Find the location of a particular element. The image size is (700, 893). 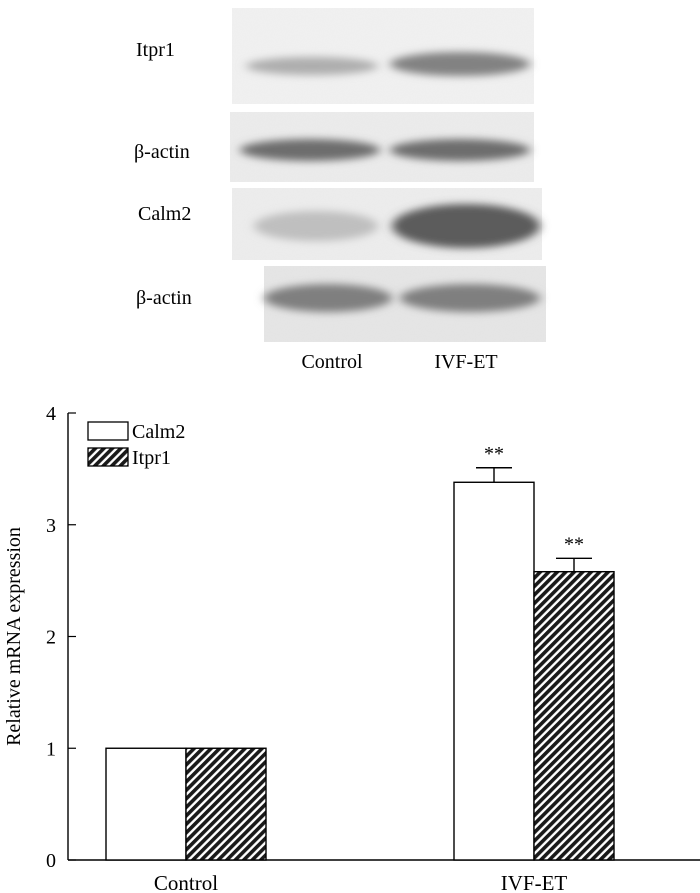

y-tick-label: 4 is located at coordinates (51, 414).